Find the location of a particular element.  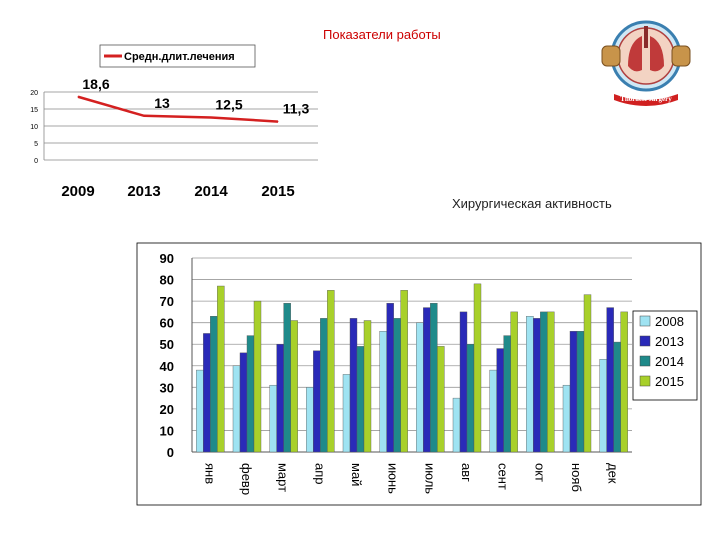

bar-y-tick-label: 70 is located at coordinates (167, 301).